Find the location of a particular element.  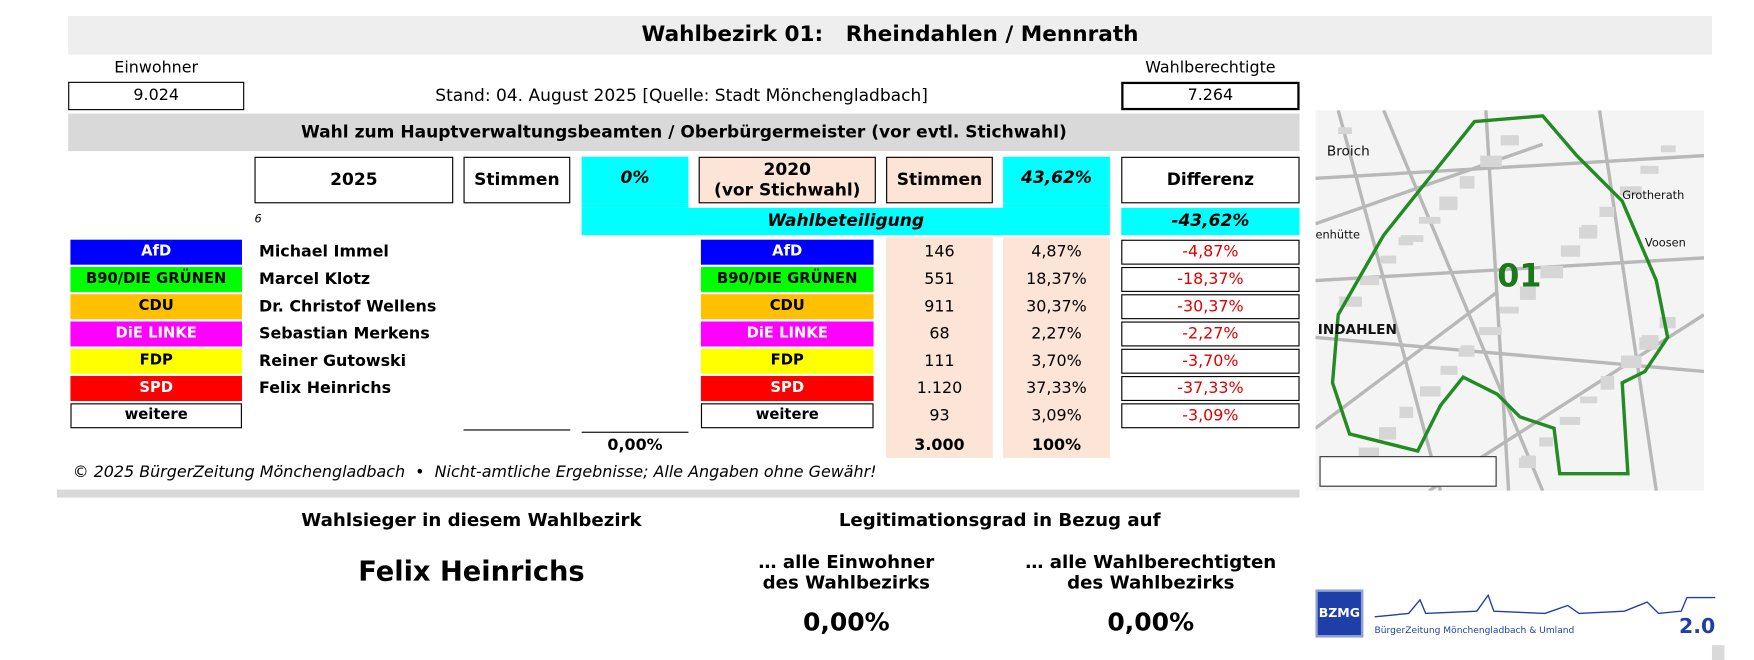

map-legend is located at coordinates (1408, 471).